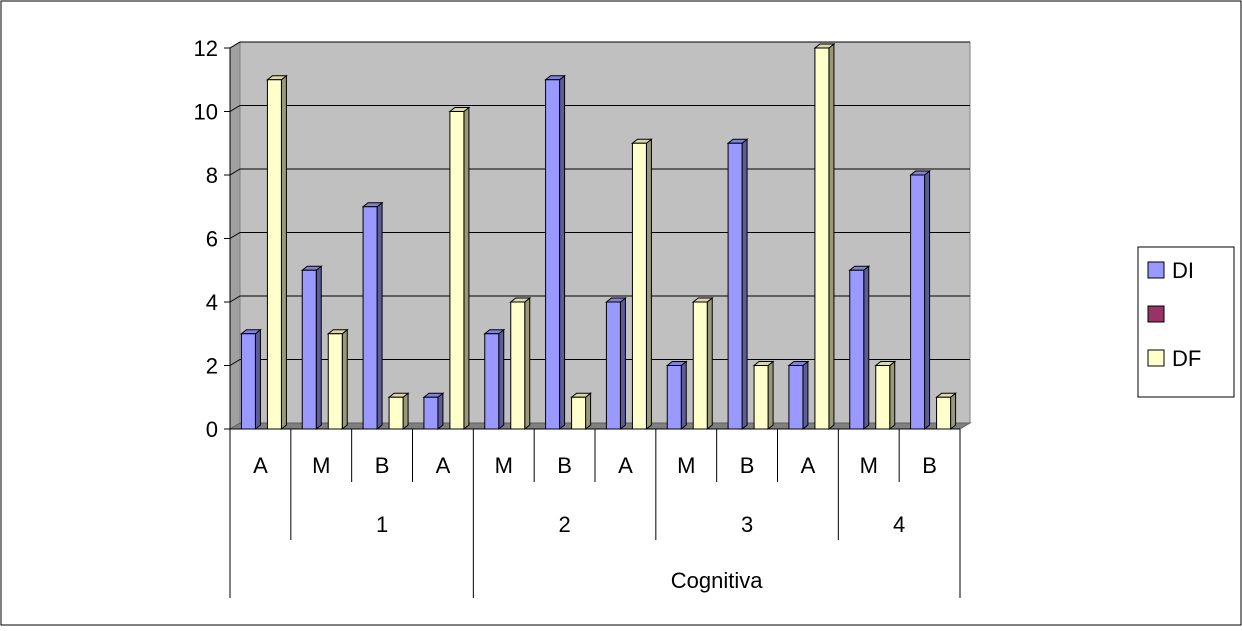  Describe the element at coordinates (1186, 322) in the screenshot. I see `legend: DI DF` at that location.